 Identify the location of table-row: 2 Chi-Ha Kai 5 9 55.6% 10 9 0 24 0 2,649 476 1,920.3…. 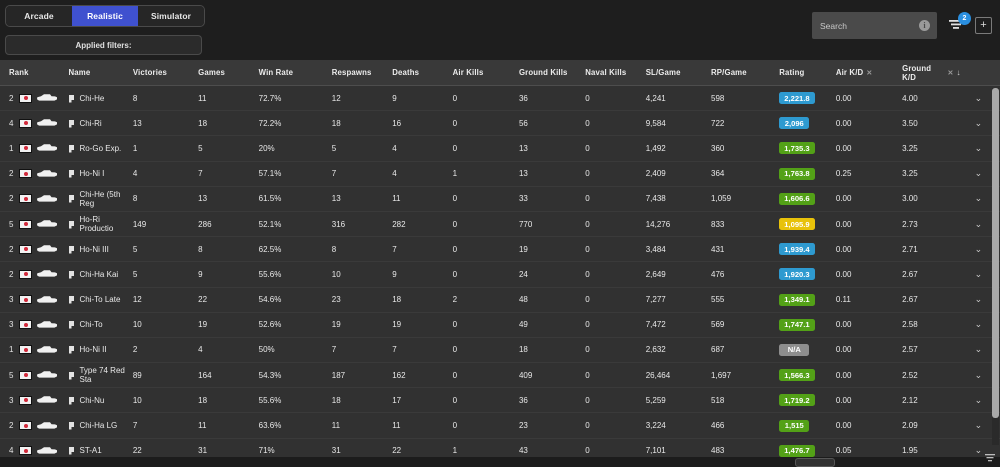
(500, 275).